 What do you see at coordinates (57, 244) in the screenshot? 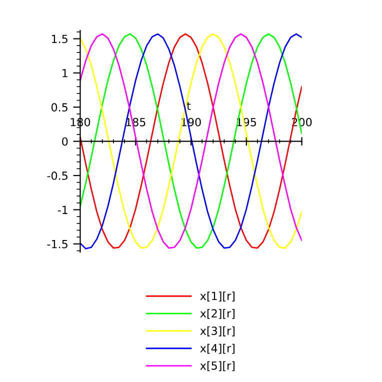
I see `y-tick-label: -1.5` at bounding box center [57, 244].